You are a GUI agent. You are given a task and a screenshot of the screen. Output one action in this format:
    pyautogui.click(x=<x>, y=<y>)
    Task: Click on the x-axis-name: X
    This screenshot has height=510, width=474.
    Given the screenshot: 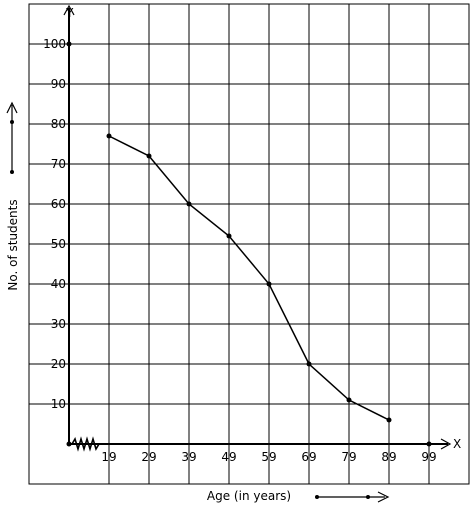 What is the action you would take?
    pyautogui.click(x=457, y=444)
    